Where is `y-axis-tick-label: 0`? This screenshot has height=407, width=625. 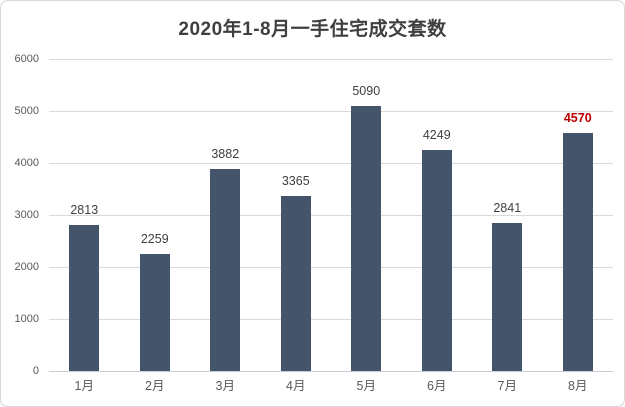
y-axis-tick-label: 0 is located at coordinates (35, 371).